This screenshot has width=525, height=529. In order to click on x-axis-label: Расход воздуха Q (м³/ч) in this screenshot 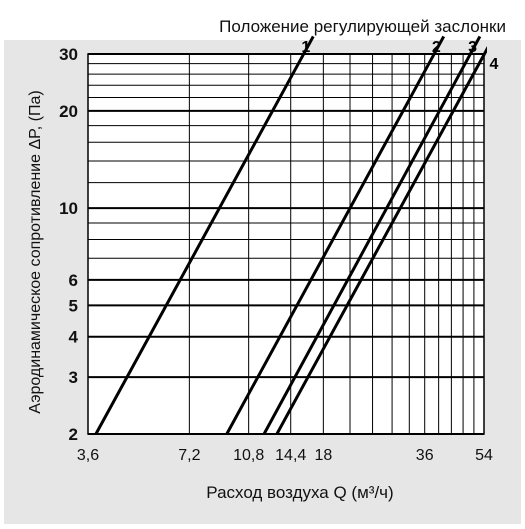, I will do `click(299, 492)`.